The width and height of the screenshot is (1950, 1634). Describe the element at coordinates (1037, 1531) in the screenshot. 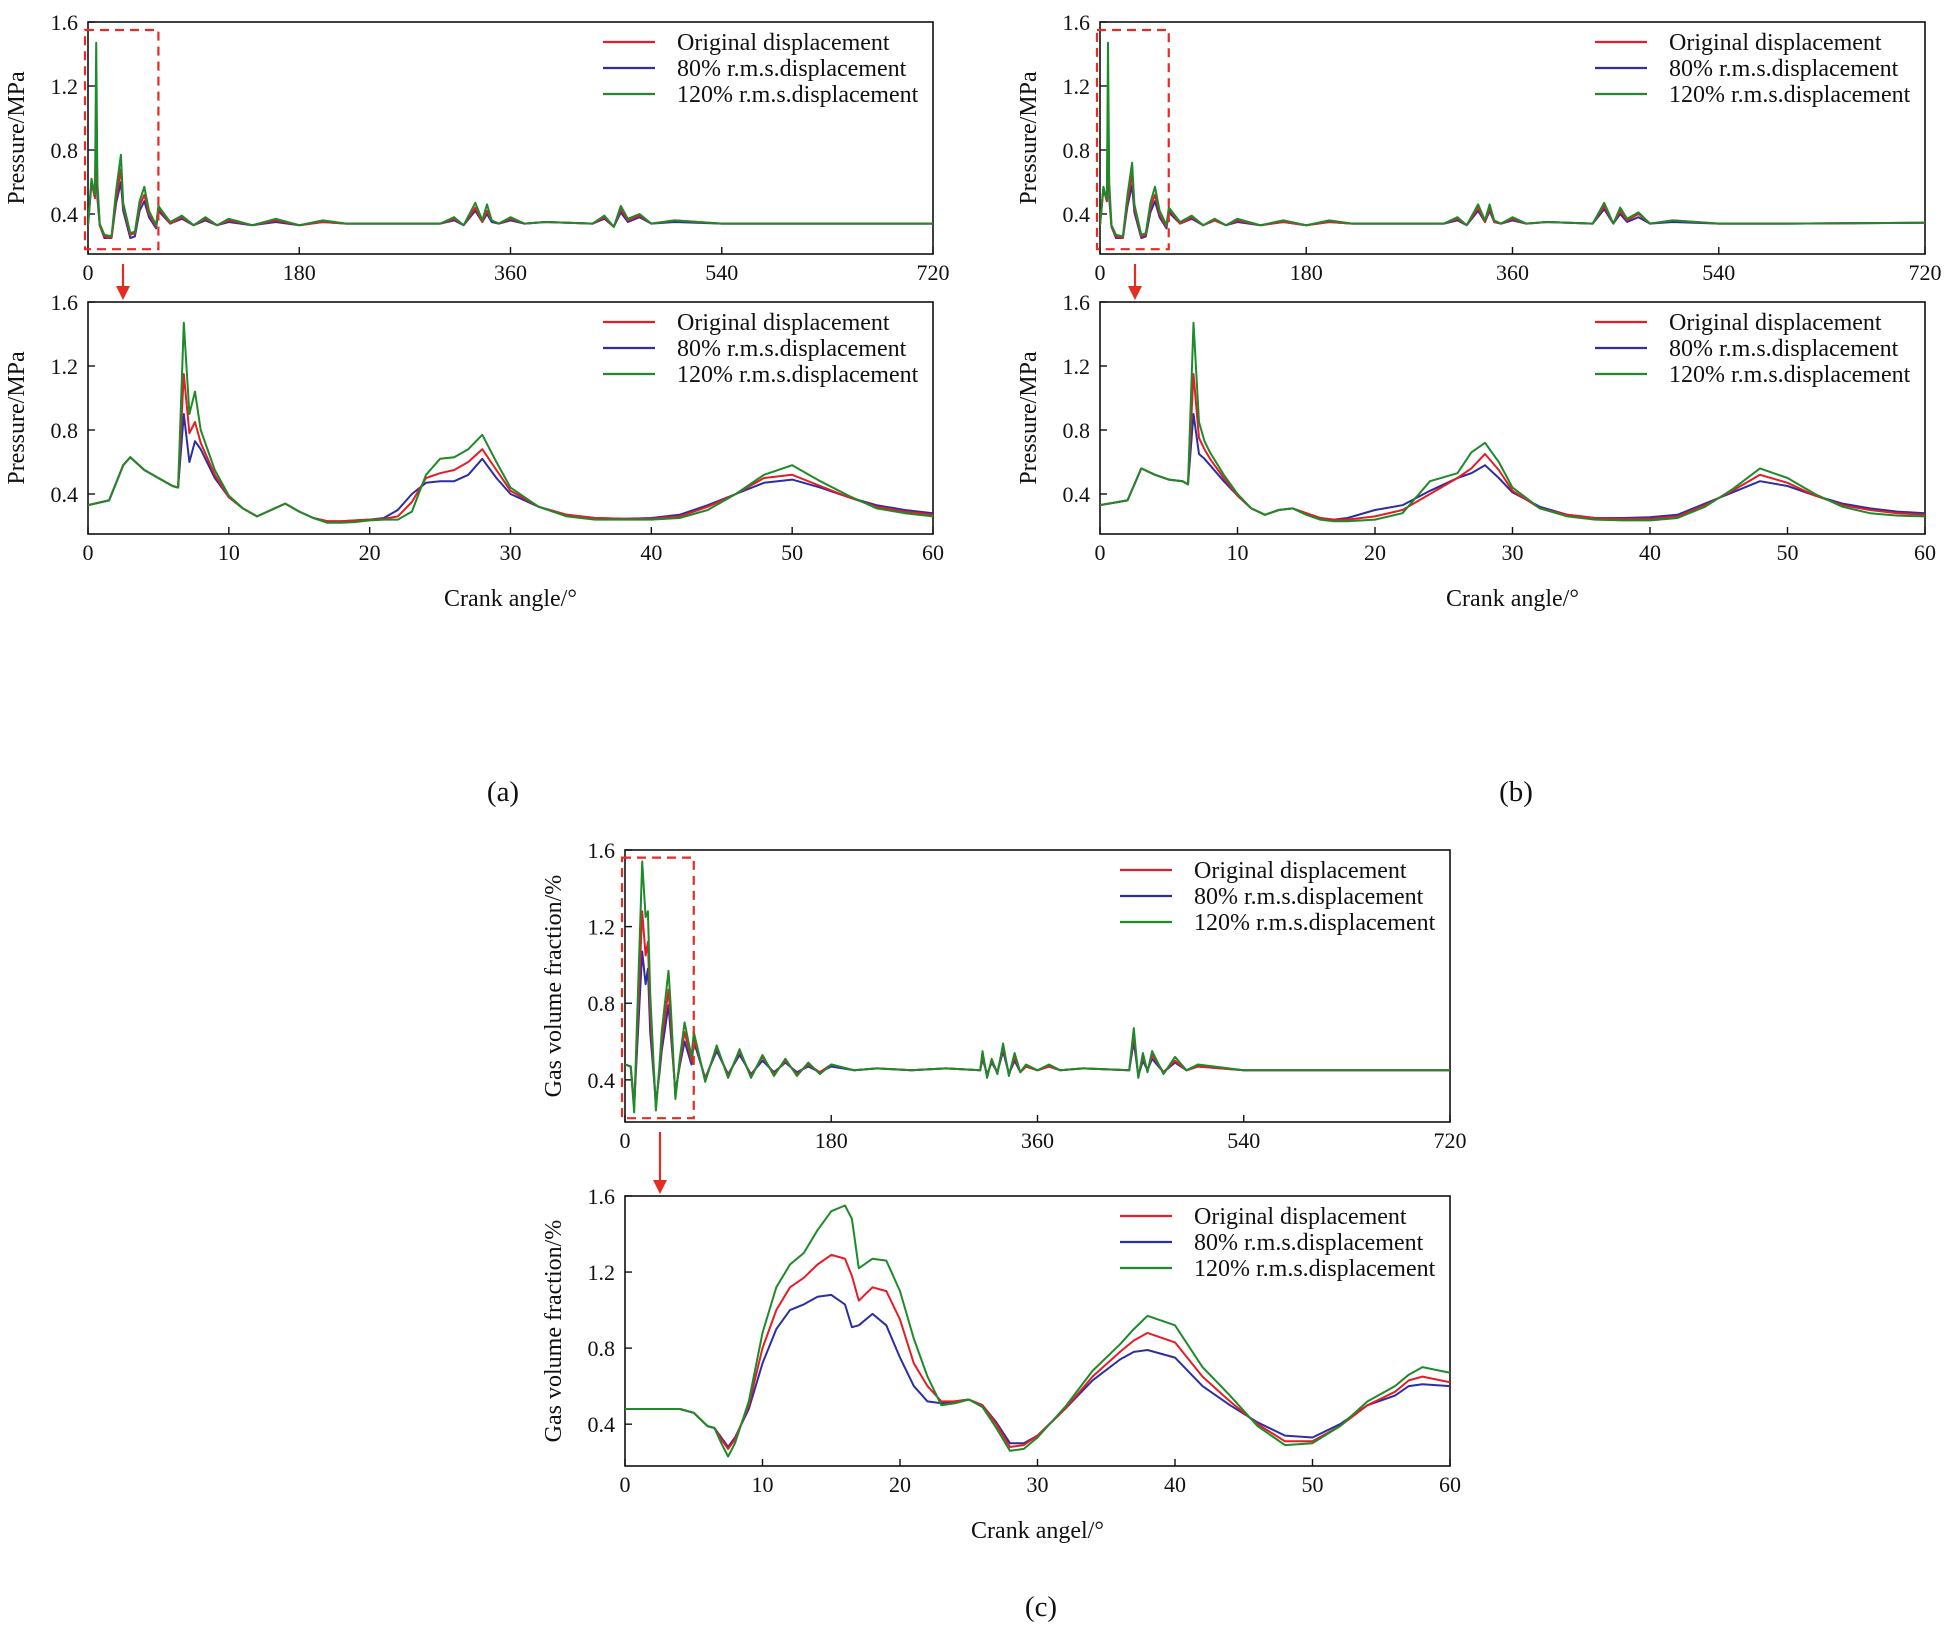

I see `x-axis-label: Crank angel/°` at that location.